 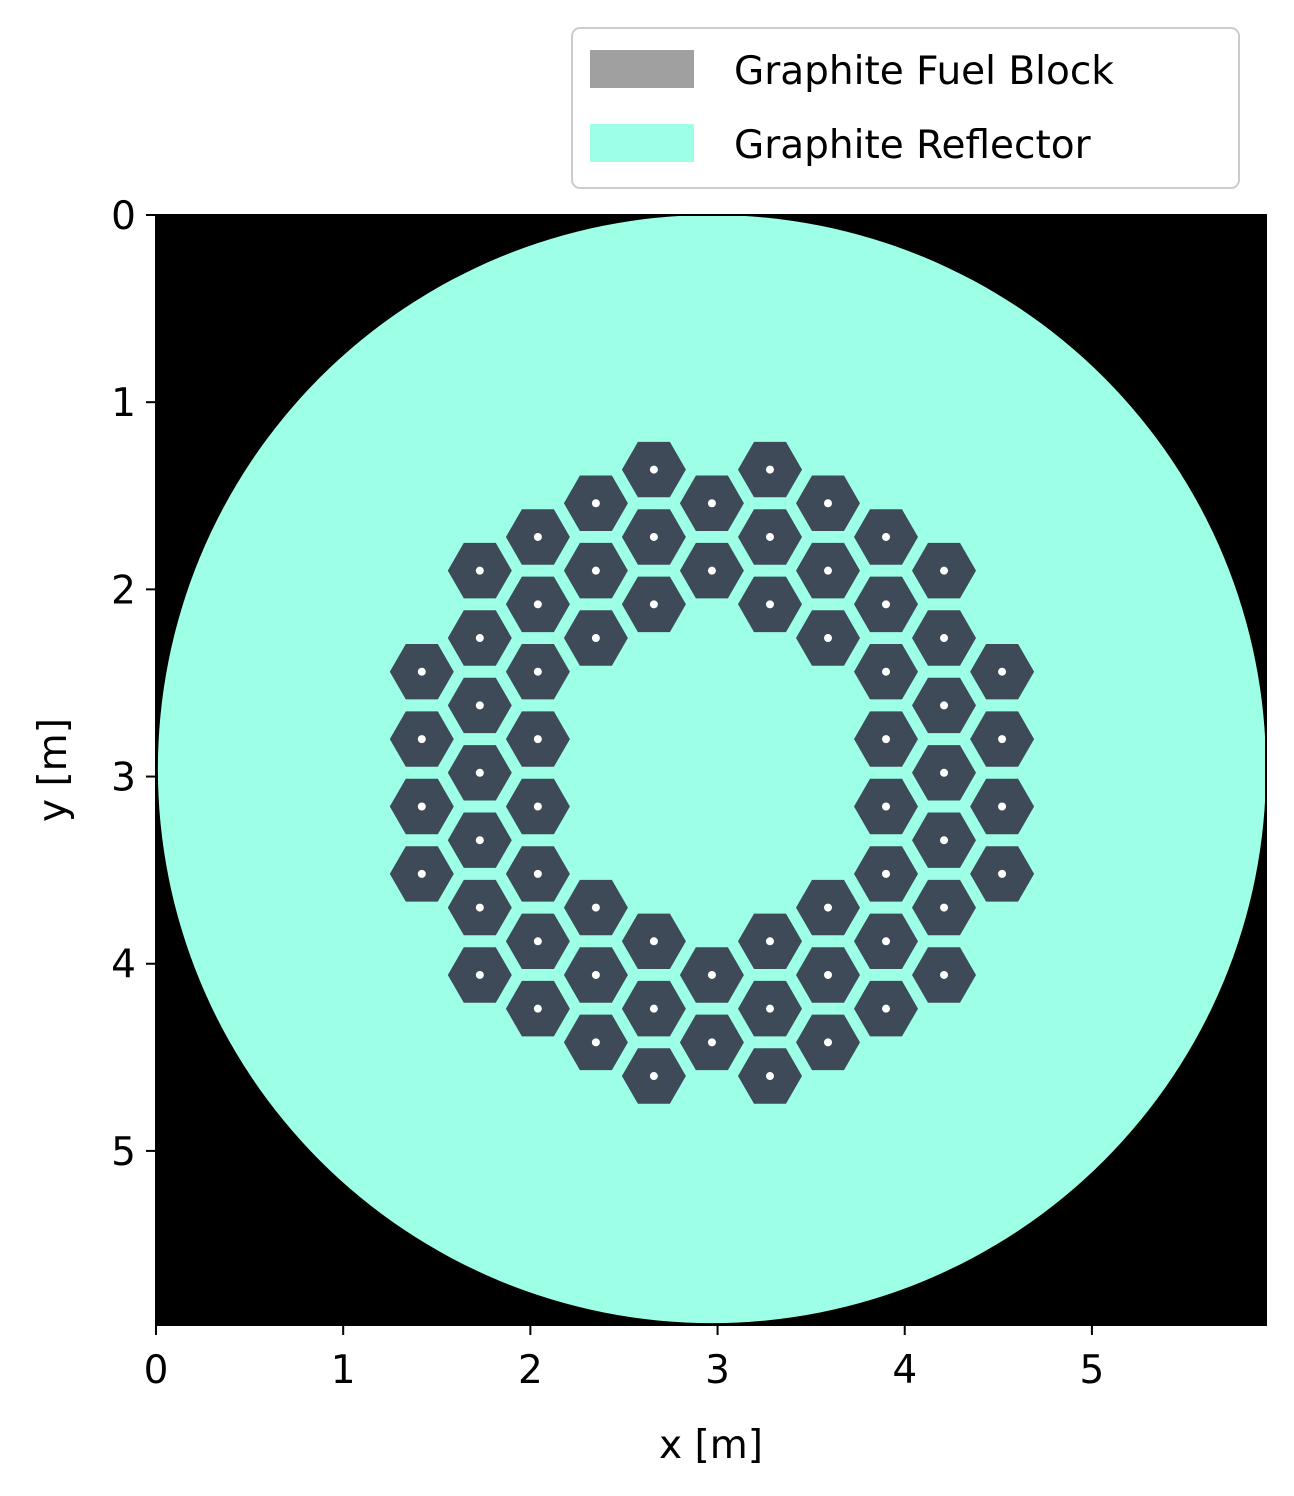 I want to click on x-tick-label-2: 2, so click(x=530, y=1370).